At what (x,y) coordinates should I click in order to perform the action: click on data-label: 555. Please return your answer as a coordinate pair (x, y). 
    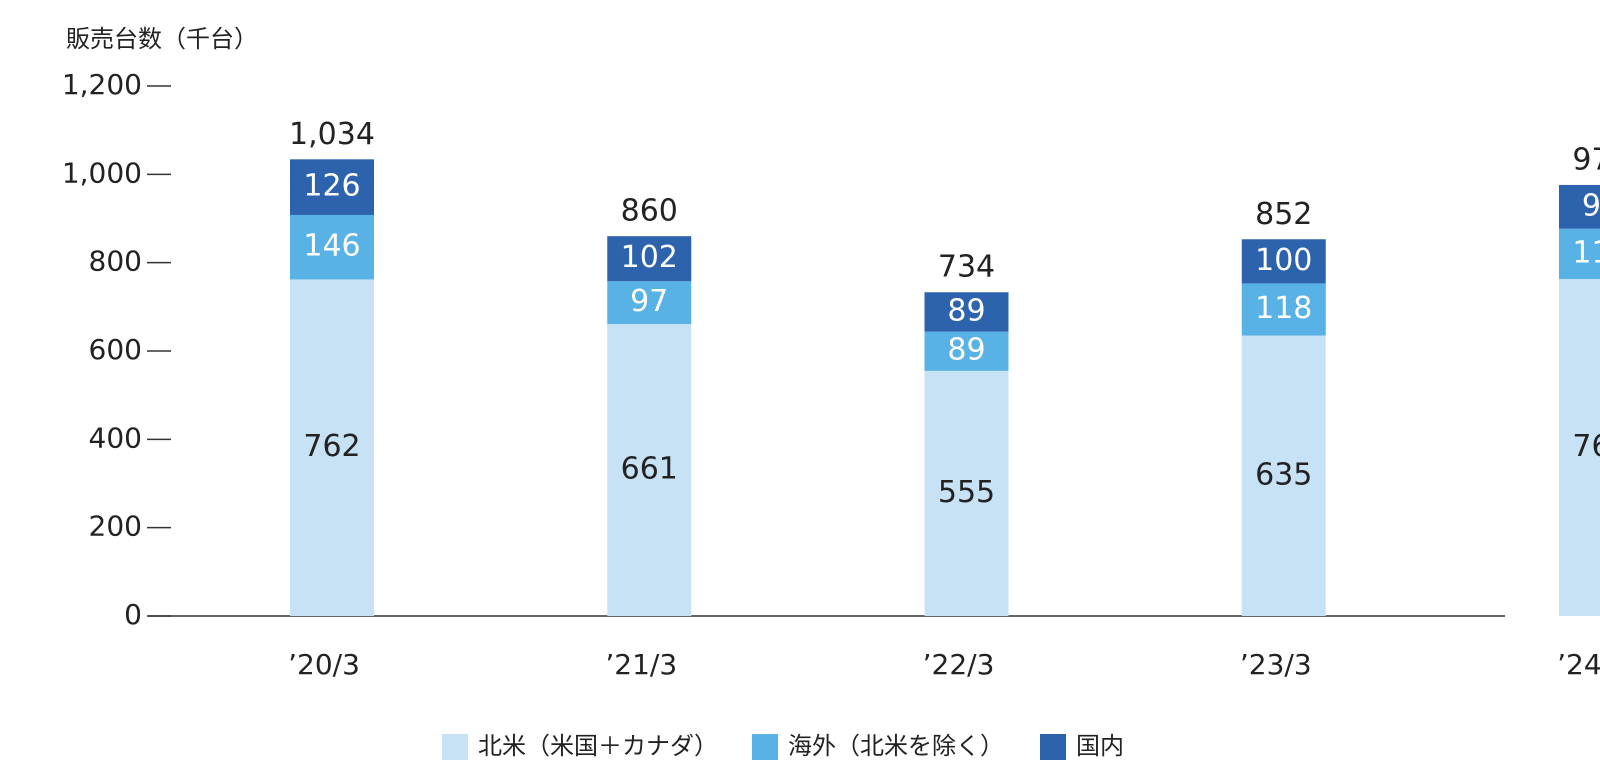
    Looking at the image, I should click on (966, 492).